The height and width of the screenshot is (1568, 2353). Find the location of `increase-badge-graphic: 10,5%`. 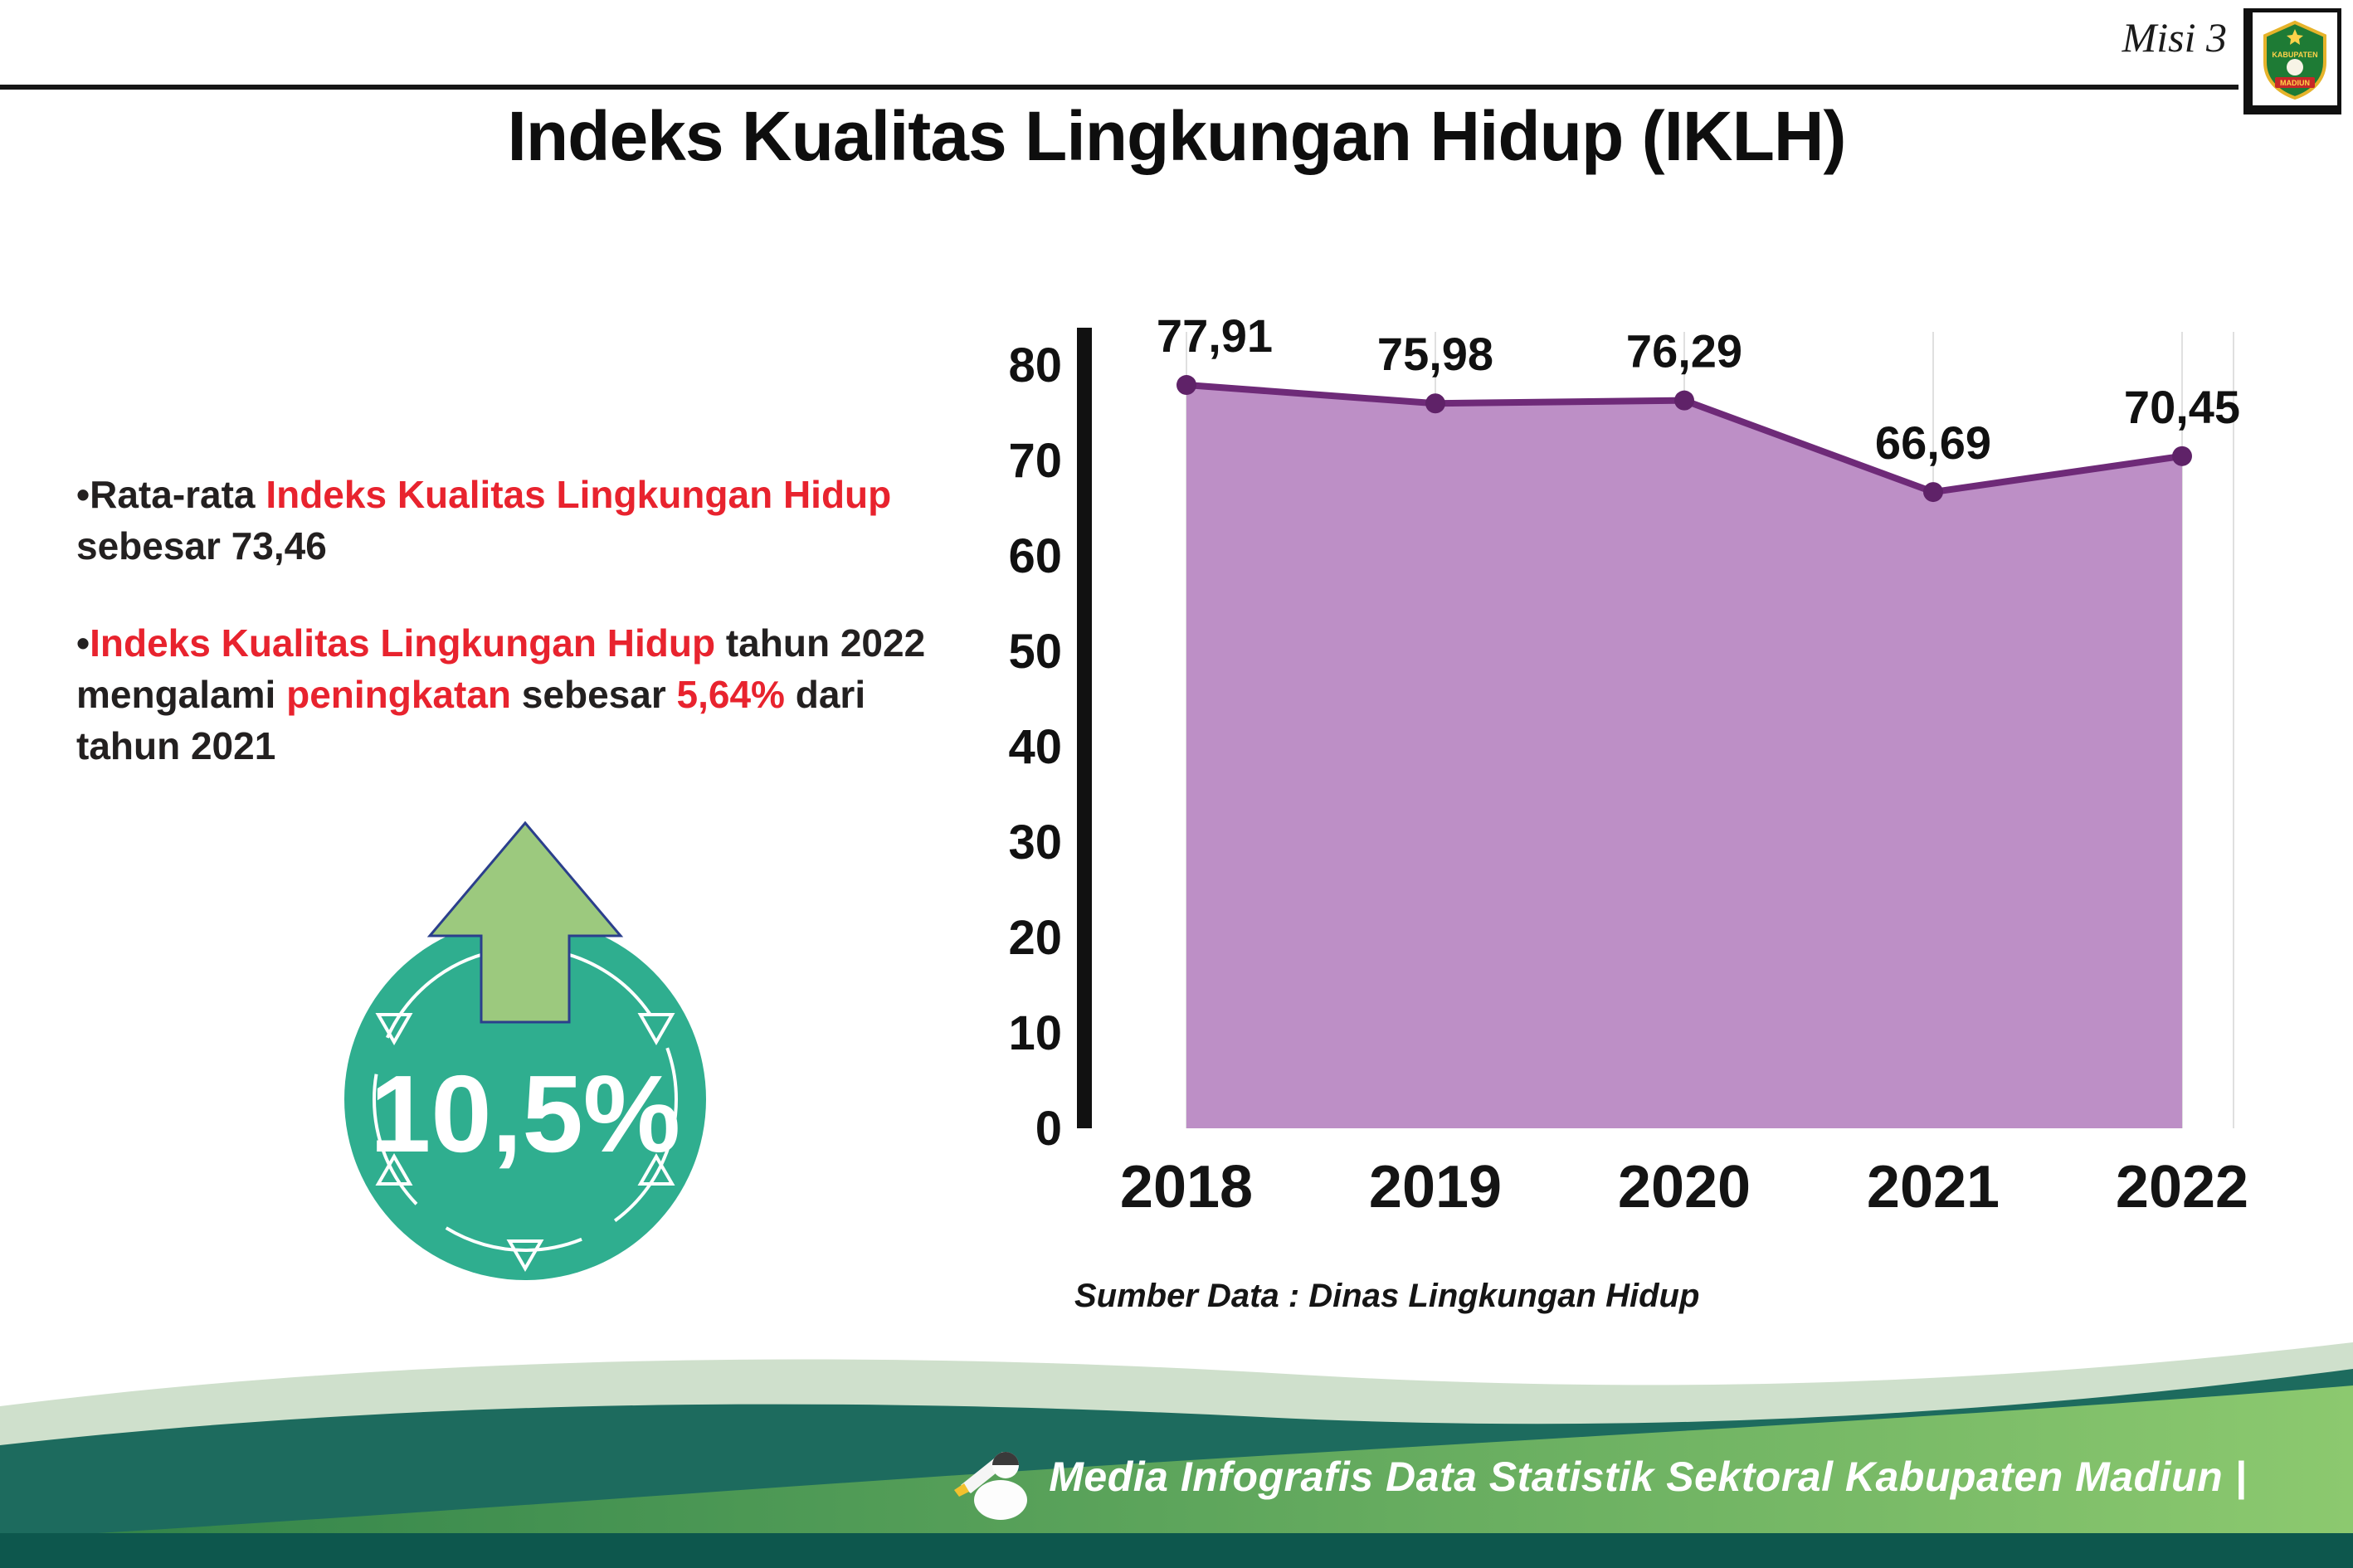

increase-badge-graphic: 10,5% is located at coordinates (525, 1050).